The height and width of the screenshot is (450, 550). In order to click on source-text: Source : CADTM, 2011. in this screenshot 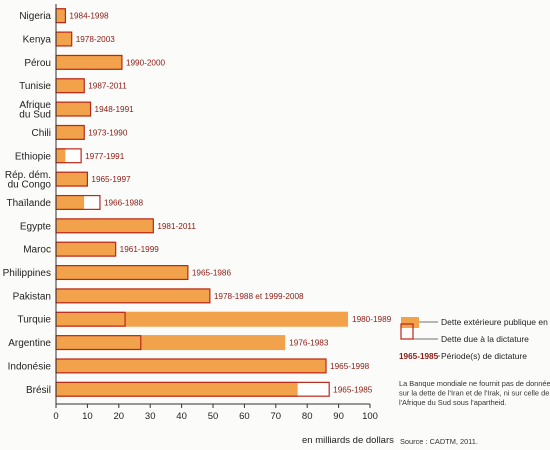, I will do `click(439, 441)`.